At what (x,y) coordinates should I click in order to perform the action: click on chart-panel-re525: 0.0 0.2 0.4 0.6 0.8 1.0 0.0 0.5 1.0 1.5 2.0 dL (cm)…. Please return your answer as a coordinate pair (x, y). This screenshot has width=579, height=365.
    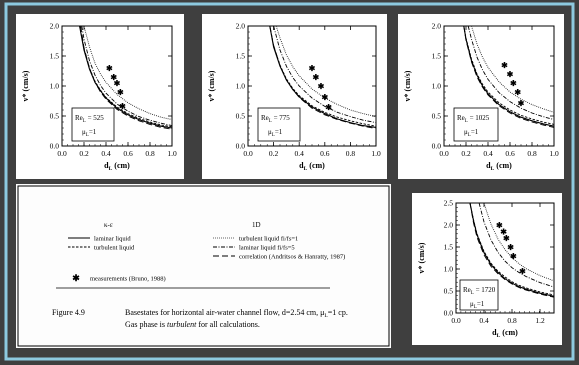
    Looking at the image, I should click on (100, 96).